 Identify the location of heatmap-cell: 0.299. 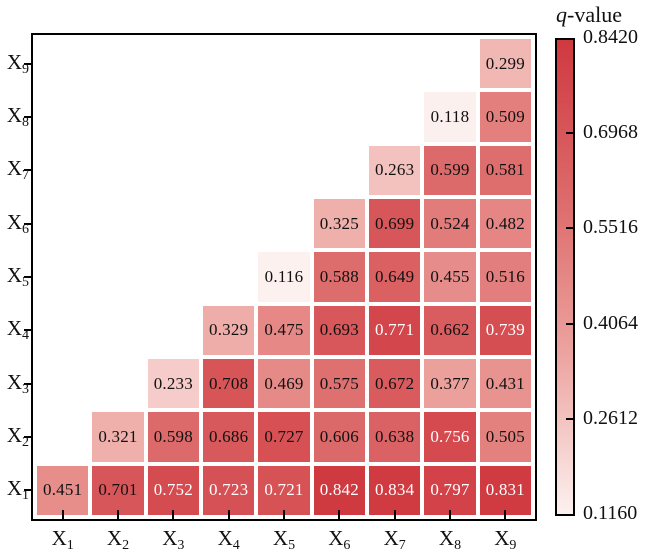
(505, 64).